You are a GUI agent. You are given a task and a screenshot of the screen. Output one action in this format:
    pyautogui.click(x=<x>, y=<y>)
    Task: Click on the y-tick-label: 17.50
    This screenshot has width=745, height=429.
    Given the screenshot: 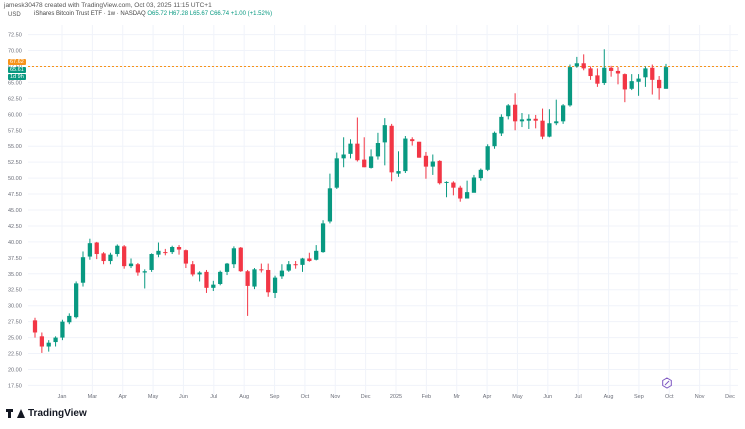 What is the action you would take?
    pyautogui.click(x=15, y=386)
    